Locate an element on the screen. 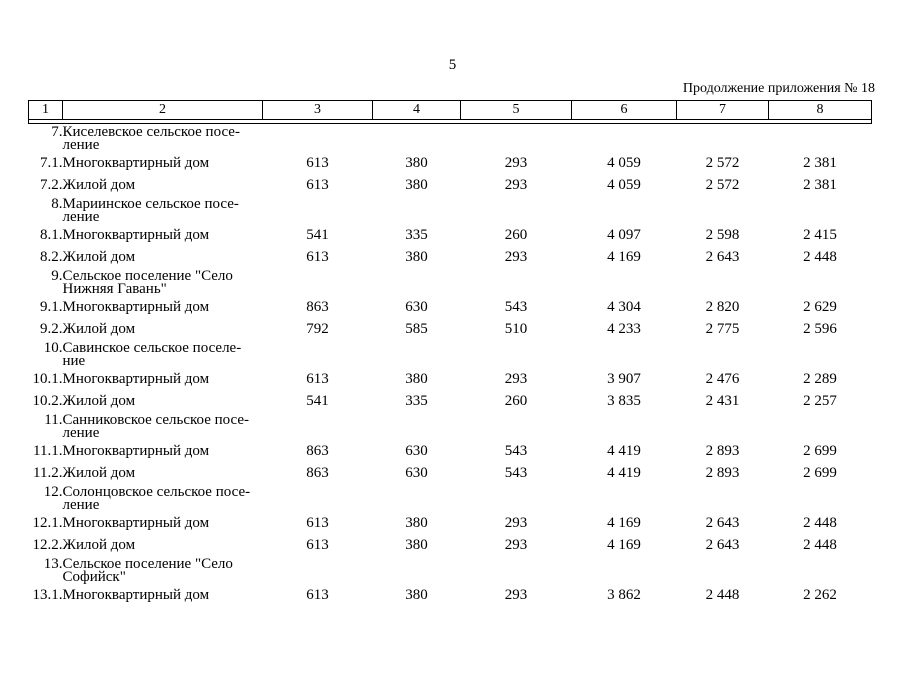  row-number: 10. is located at coordinates (53, 348).